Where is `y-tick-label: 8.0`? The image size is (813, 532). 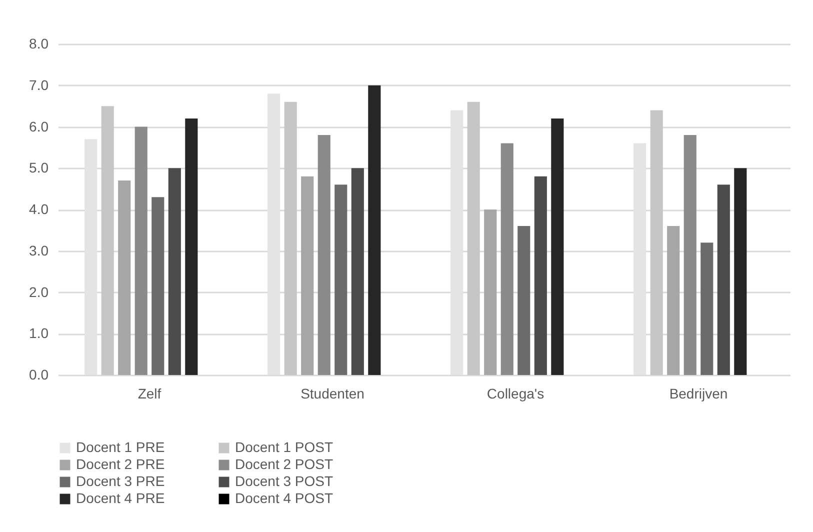
y-tick-label: 8.0 is located at coordinates (39, 44).